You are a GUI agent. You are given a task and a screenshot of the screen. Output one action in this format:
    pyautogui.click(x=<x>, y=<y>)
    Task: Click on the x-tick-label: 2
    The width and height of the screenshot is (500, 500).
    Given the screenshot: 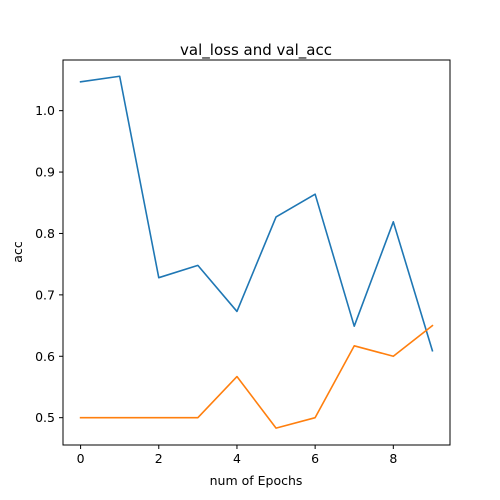 What is the action you would take?
    pyautogui.click(x=159, y=458)
    